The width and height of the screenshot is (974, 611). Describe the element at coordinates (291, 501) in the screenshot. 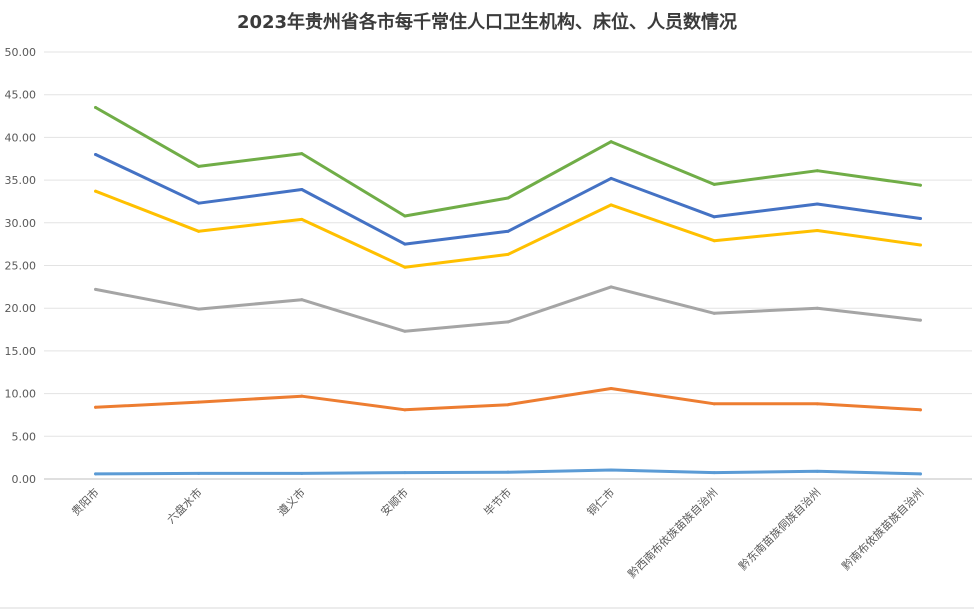

I see `x-tick-label: 遵义市` at that location.